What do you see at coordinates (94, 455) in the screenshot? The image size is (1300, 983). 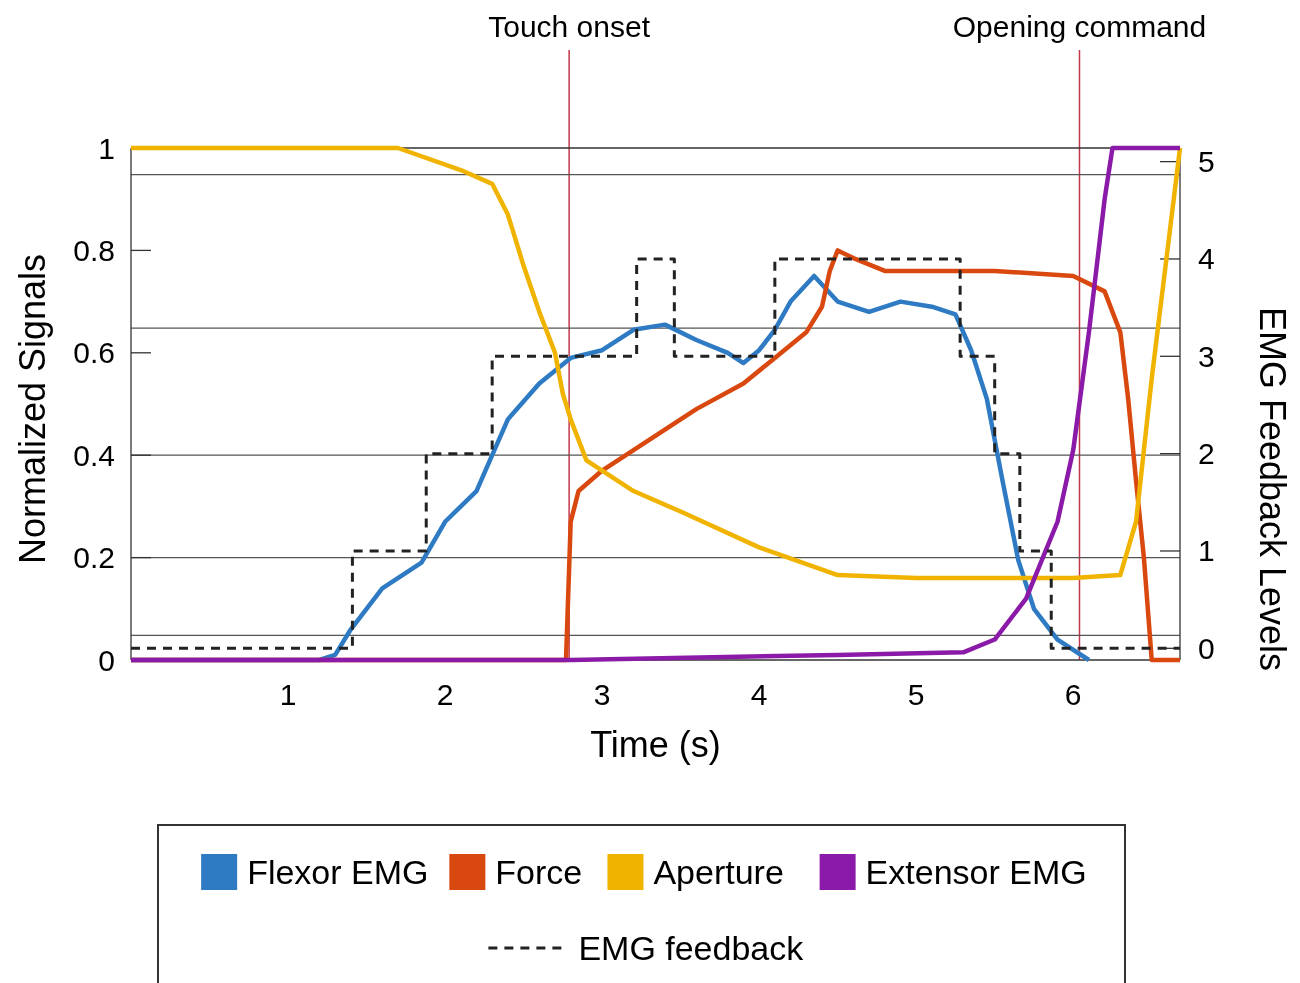 I see `y-tick-label: 0.4` at bounding box center [94, 455].